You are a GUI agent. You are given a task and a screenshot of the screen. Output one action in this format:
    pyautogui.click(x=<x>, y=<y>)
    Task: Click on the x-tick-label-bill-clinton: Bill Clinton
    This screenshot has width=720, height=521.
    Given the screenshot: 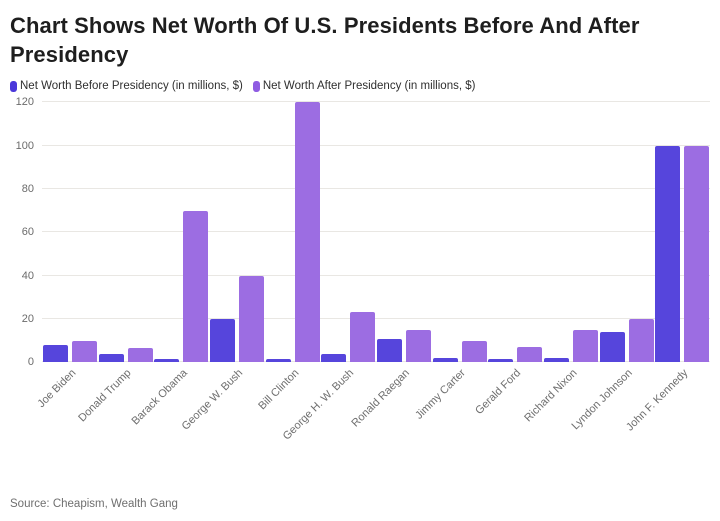 What is the action you would take?
    pyautogui.click(x=278, y=390)
    